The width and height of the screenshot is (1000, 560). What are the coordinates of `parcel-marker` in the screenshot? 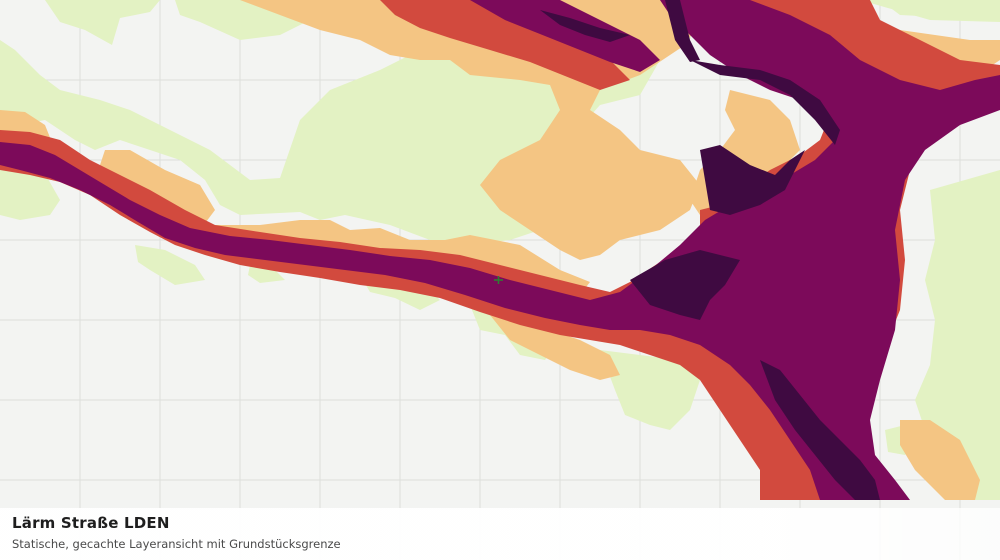 It's located at (498, 280).